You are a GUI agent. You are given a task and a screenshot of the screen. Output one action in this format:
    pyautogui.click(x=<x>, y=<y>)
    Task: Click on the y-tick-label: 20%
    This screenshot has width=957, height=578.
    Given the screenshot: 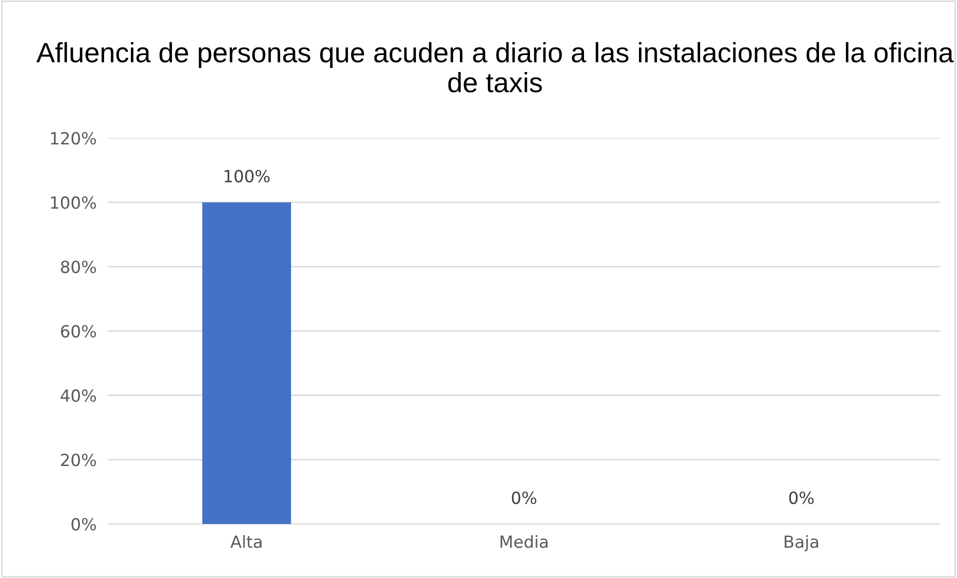 What is the action you would take?
    pyautogui.click(x=78, y=460)
    